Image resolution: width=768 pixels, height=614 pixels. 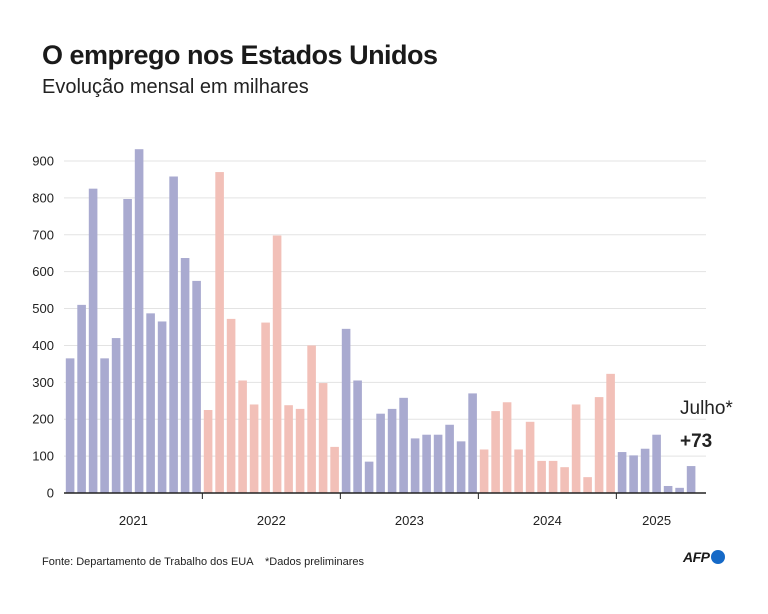 I want to click on afp-logo: AFP, so click(x=704, y=557).